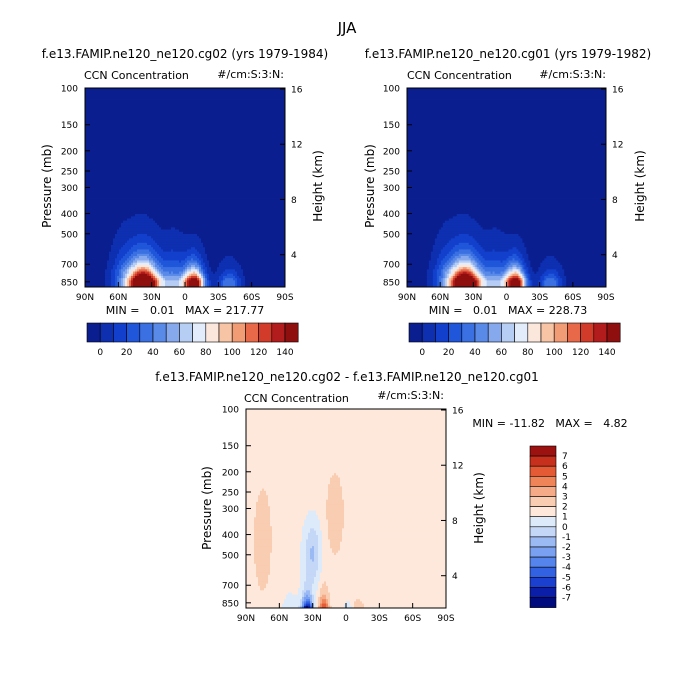 The image size is (694, 695). I want to click on latitude-tick-label: 90S, so click(284, 298).